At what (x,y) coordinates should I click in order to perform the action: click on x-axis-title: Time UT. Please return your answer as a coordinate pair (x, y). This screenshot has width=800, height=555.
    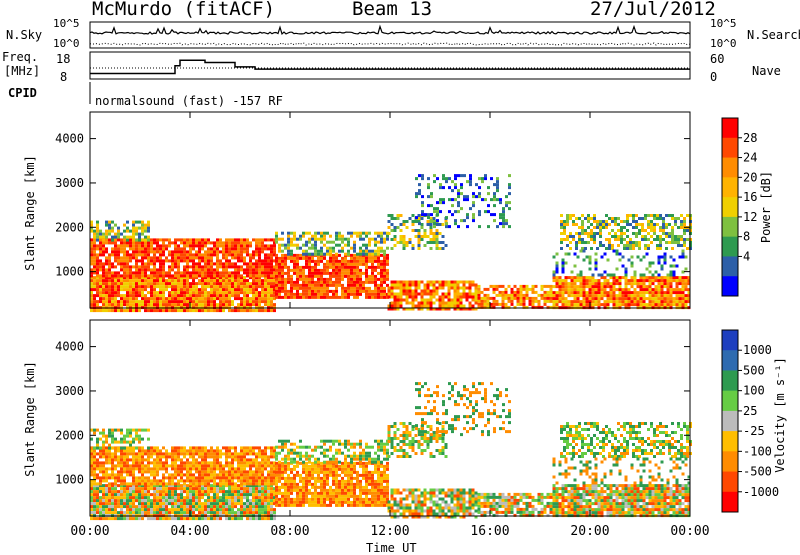
    Looking at the image, I should click on (391, 548).